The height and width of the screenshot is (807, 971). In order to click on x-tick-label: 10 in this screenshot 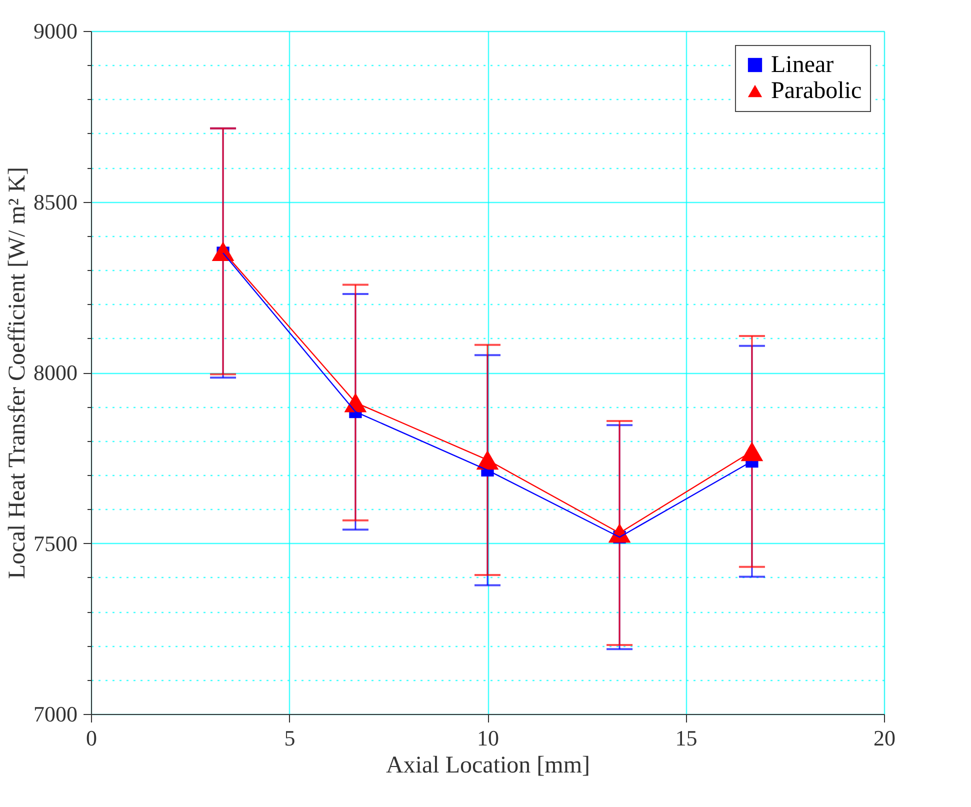, I will do `click(488, 738)`.